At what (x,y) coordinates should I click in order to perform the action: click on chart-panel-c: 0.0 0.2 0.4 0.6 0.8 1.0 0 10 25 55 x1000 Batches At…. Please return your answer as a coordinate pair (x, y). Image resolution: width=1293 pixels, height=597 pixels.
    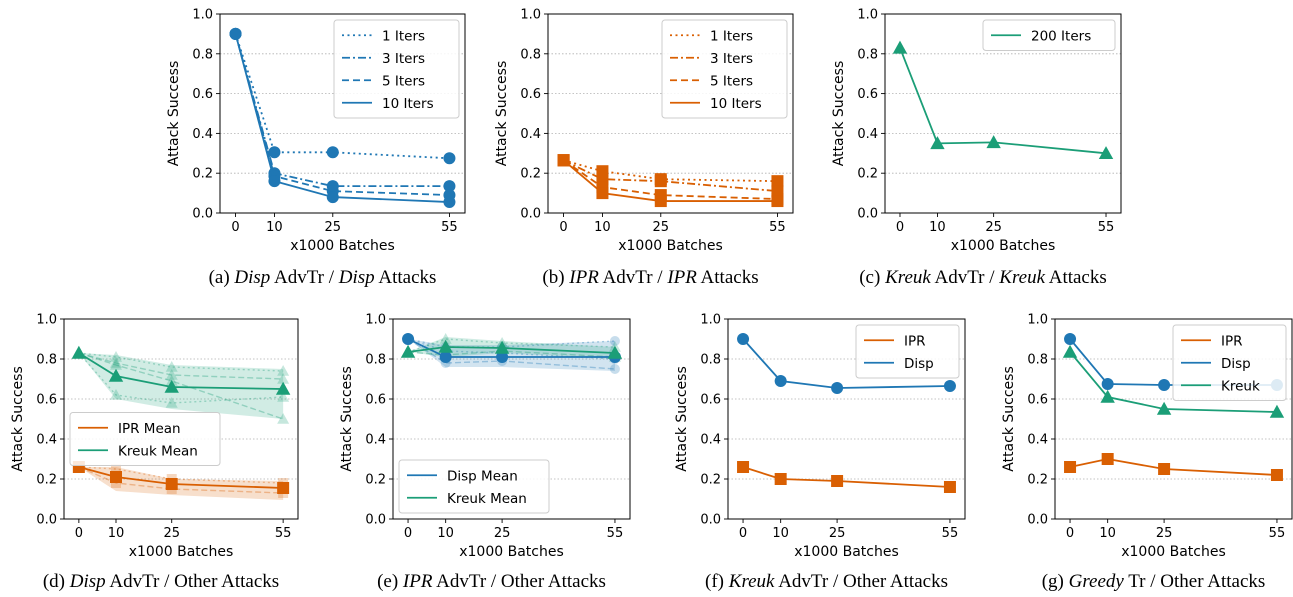
    Looking at the image, I should click on (976, 148).